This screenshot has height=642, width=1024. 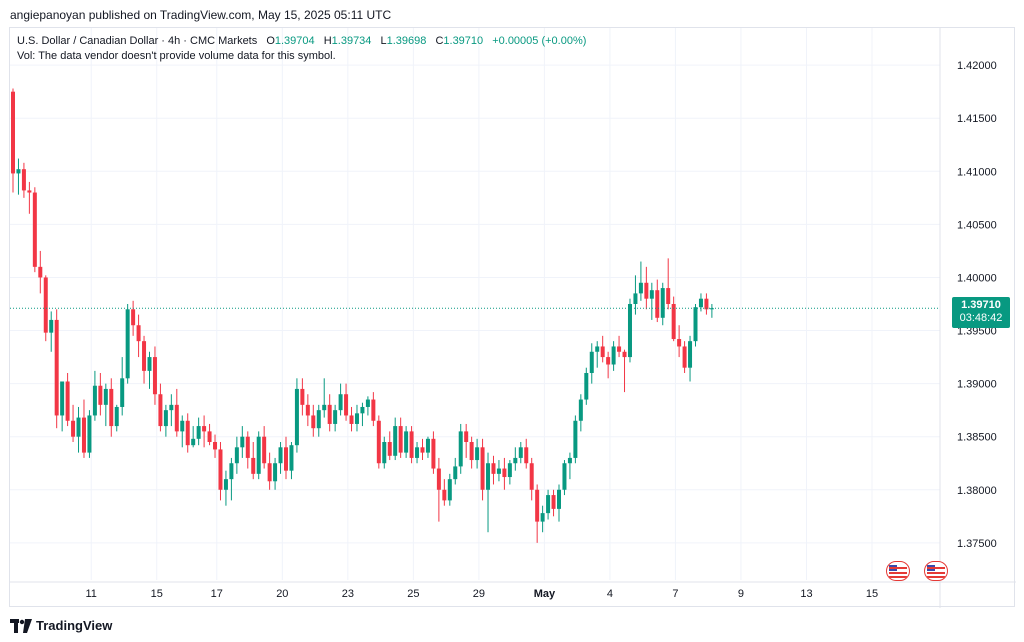 I want to click on footer-brand: TradingView, so click(x=61, y=625).